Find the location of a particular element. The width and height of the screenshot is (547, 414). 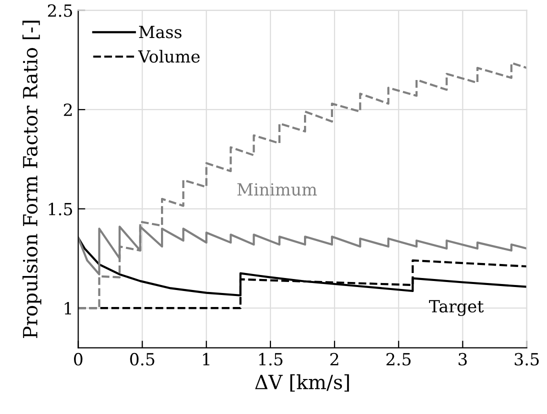

x-tick-label: 1 is located at coordinates (206, 359).